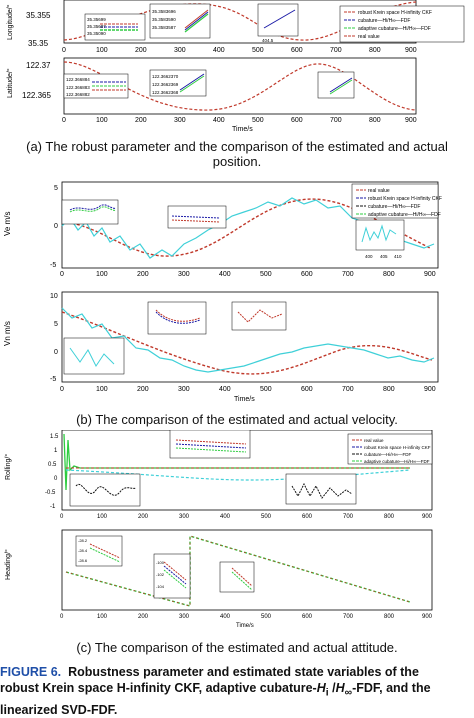  I want to click on vn-ytick-10: 10, so click(54, 296).